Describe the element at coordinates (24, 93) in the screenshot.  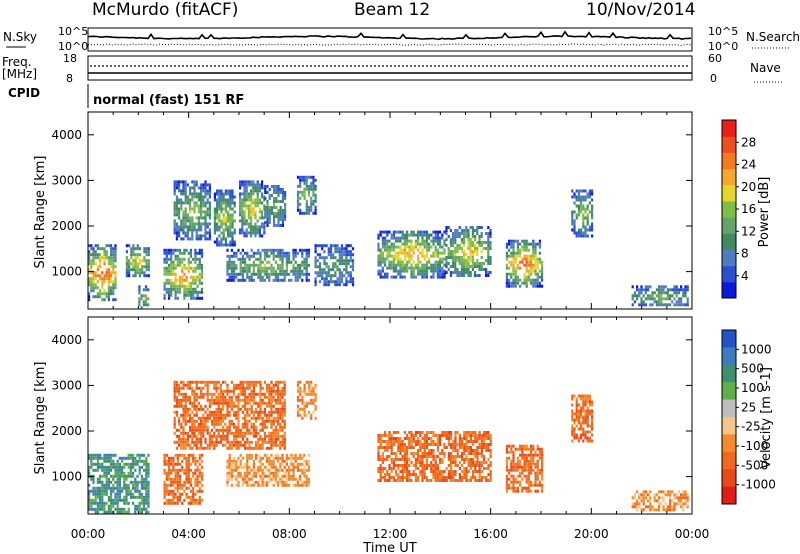
I see `cpid-label: CPID` at that location.